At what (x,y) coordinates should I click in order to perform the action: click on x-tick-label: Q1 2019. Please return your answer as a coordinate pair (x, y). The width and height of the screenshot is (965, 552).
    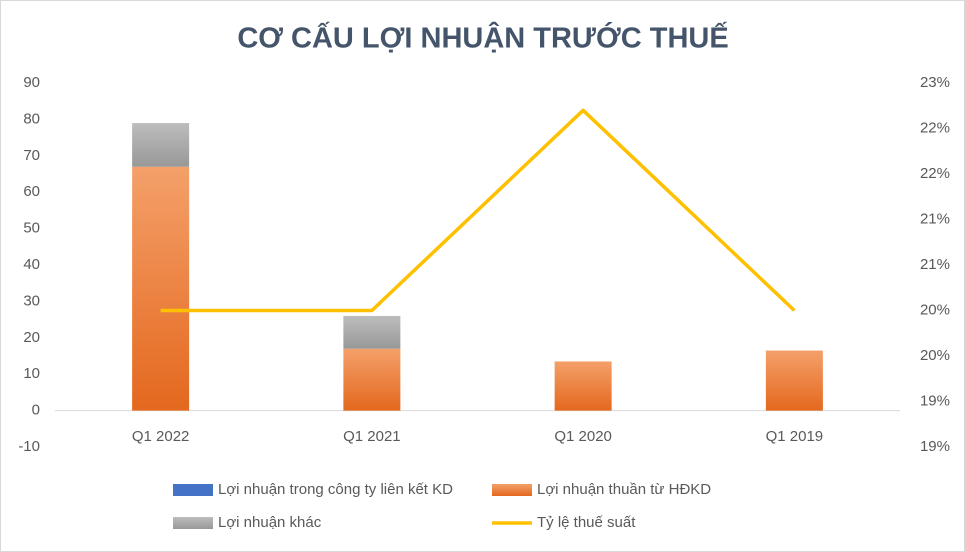
    Looking at the image, I should click on (795, 436).